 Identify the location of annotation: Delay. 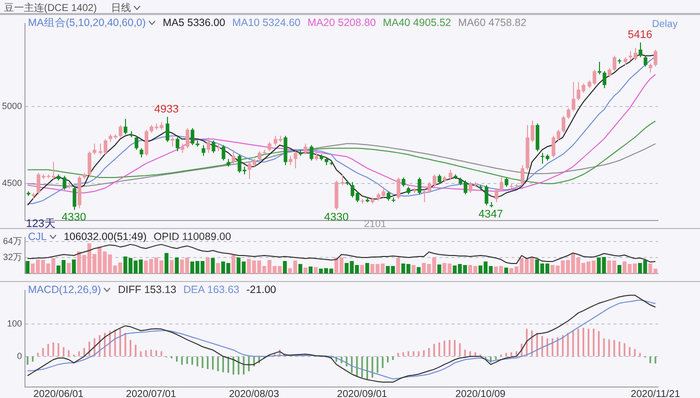
(665, 24).